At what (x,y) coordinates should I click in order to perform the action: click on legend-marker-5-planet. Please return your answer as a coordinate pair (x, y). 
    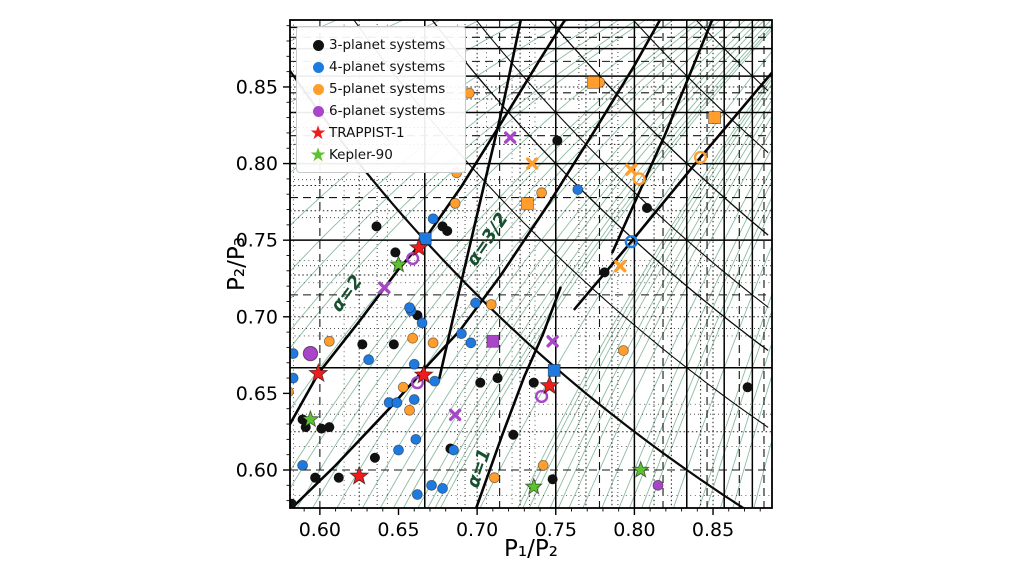
    Looking at the image, I should click on (318, 89).